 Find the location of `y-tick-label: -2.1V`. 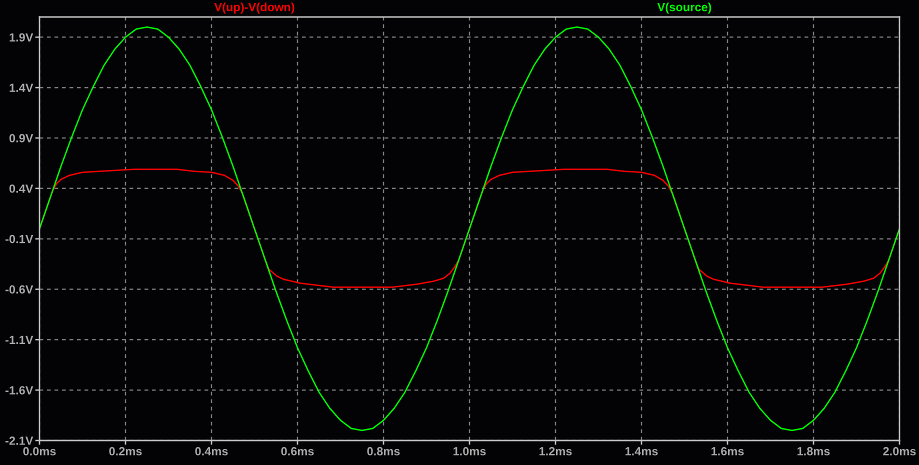

y-tick-label: -2.1V is located at coordinates (19, 440).